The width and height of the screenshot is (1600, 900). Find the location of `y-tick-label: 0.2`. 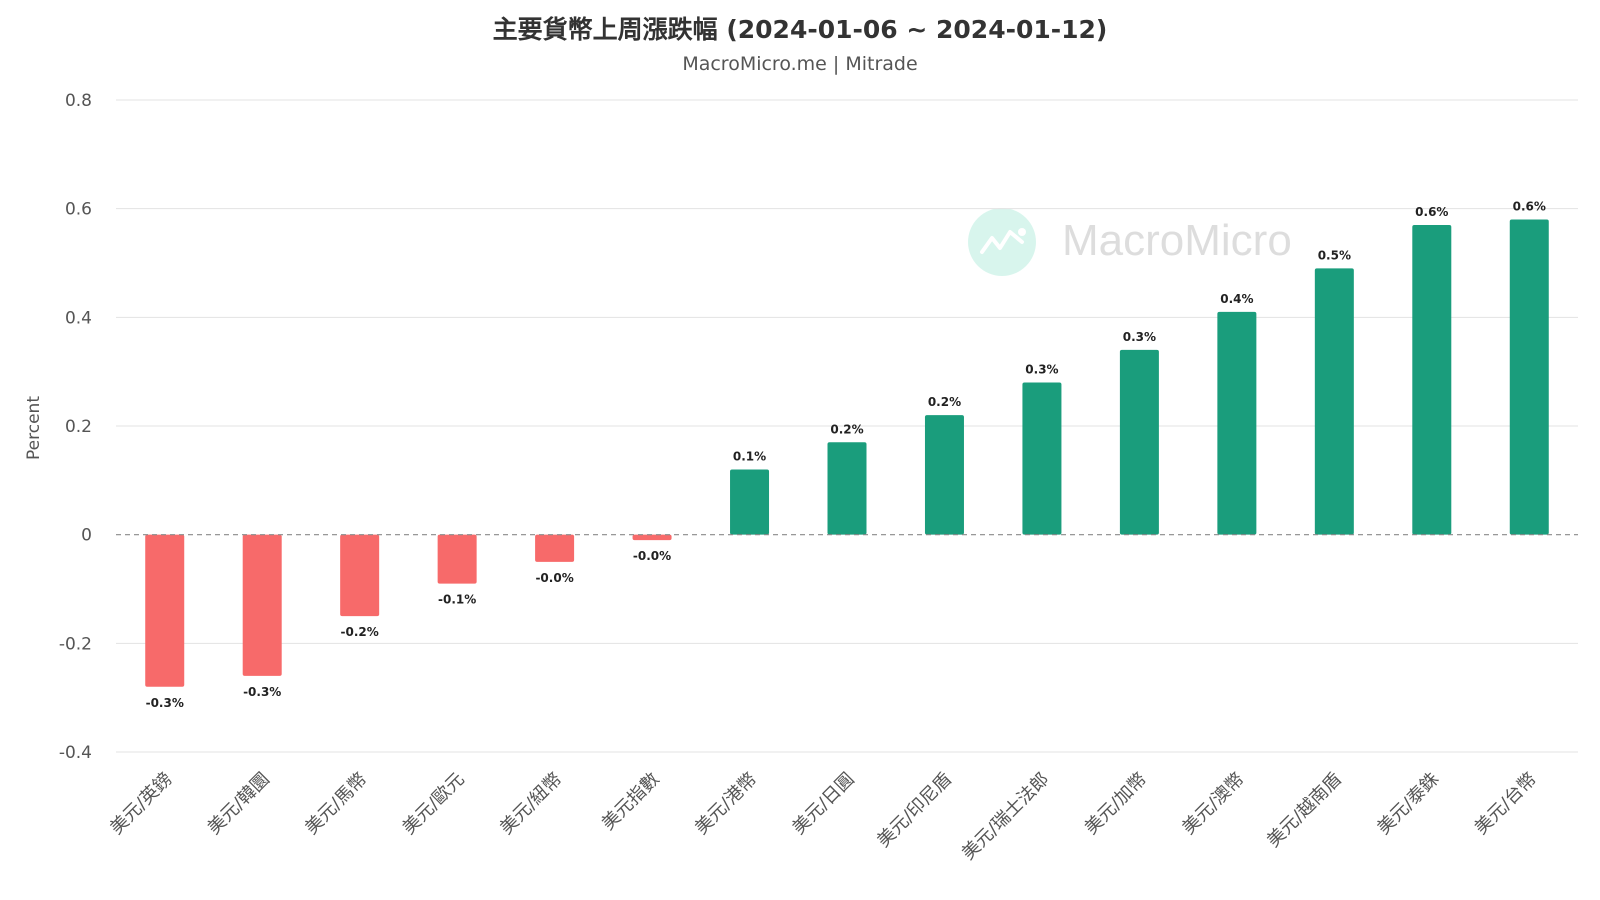

y-tick-label: 0.2 is located at coordinates (78, 427).